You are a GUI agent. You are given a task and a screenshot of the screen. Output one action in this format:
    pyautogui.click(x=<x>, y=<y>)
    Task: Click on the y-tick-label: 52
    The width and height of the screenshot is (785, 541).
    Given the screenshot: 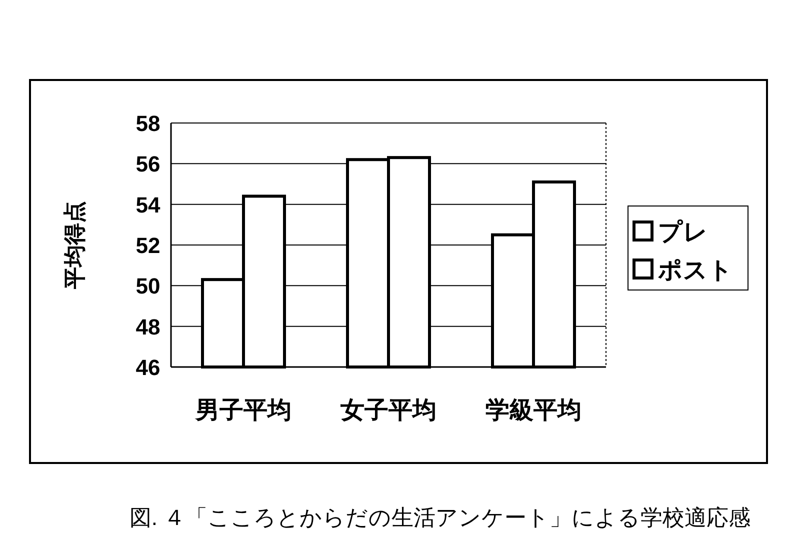 What is the action you would take?
    pyautogui.click(x=148, y=245)
    